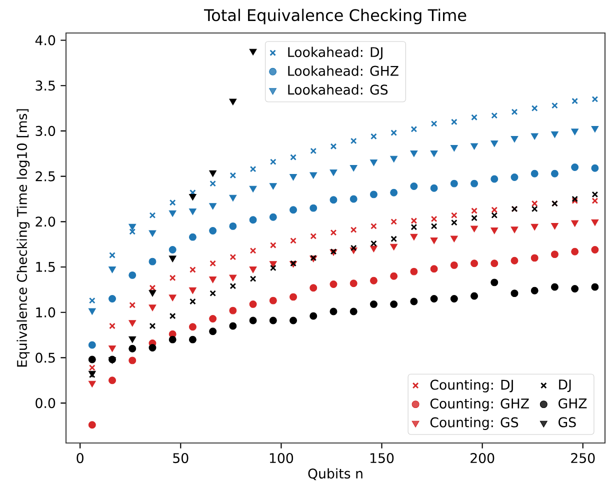  I want to click on x-tick-label: 200, so click(482, 458).